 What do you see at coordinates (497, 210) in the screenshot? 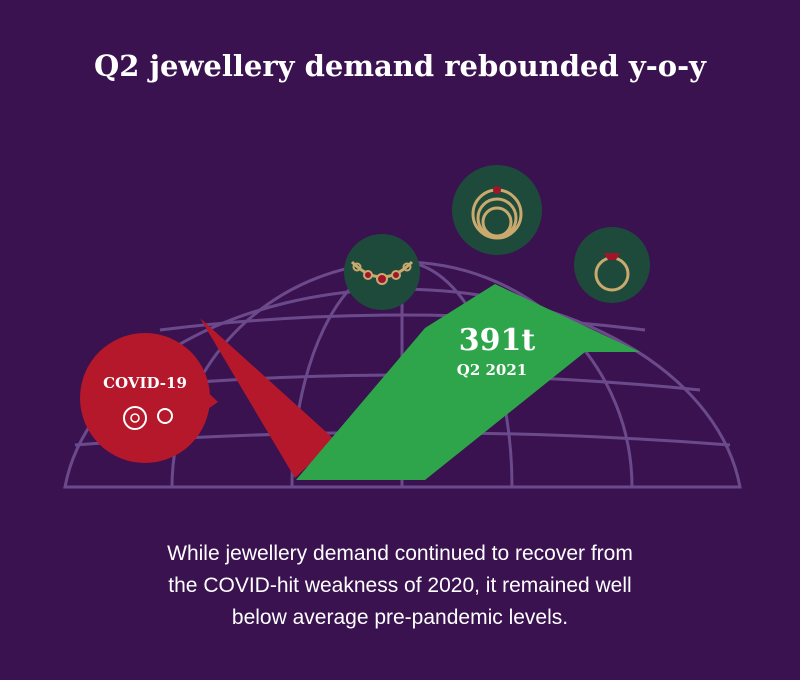
I see `earring-icon` at bounding box center [497, 210].